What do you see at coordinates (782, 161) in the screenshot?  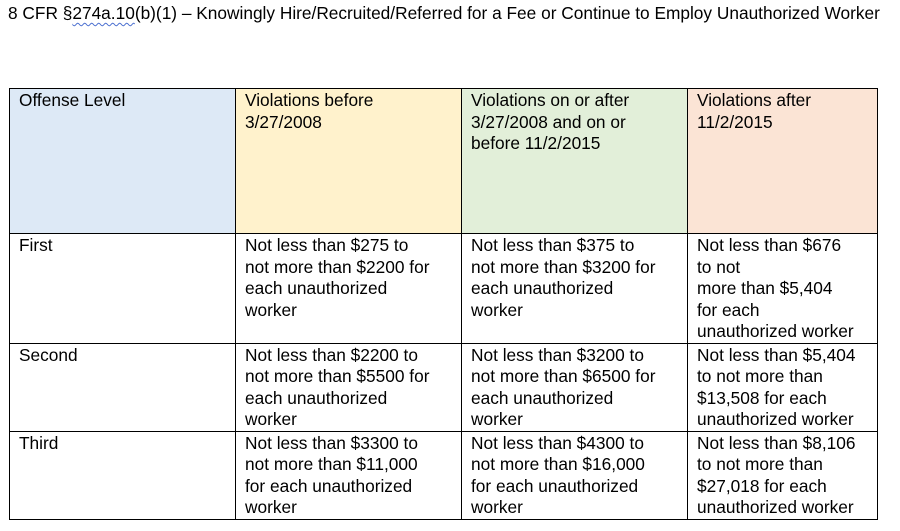 I see `header-after-2015: Violations after 11/2/2015` at bounding box center [782, 161].